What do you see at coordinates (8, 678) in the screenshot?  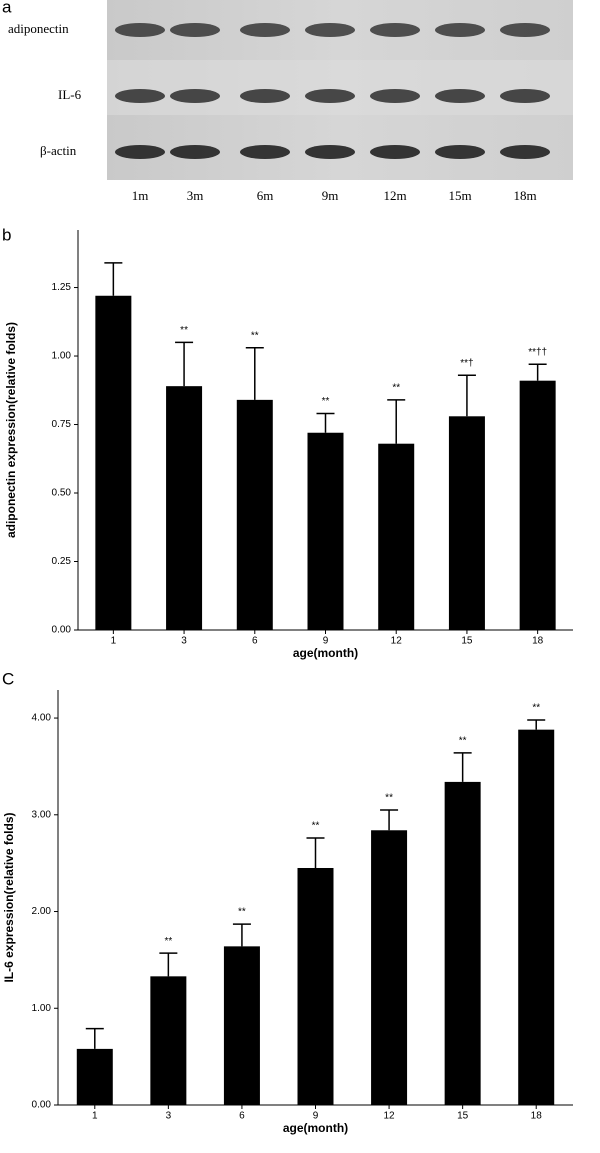 I see `panel-label: C` at bounding box center [8, 678].